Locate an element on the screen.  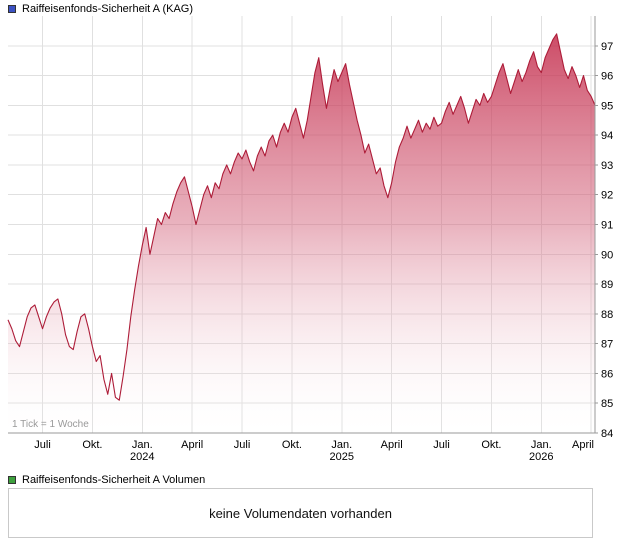
price-legend-label: Raiffeisenfonds-Sicherheit A (KAG) is located at coordinates (107, 9).